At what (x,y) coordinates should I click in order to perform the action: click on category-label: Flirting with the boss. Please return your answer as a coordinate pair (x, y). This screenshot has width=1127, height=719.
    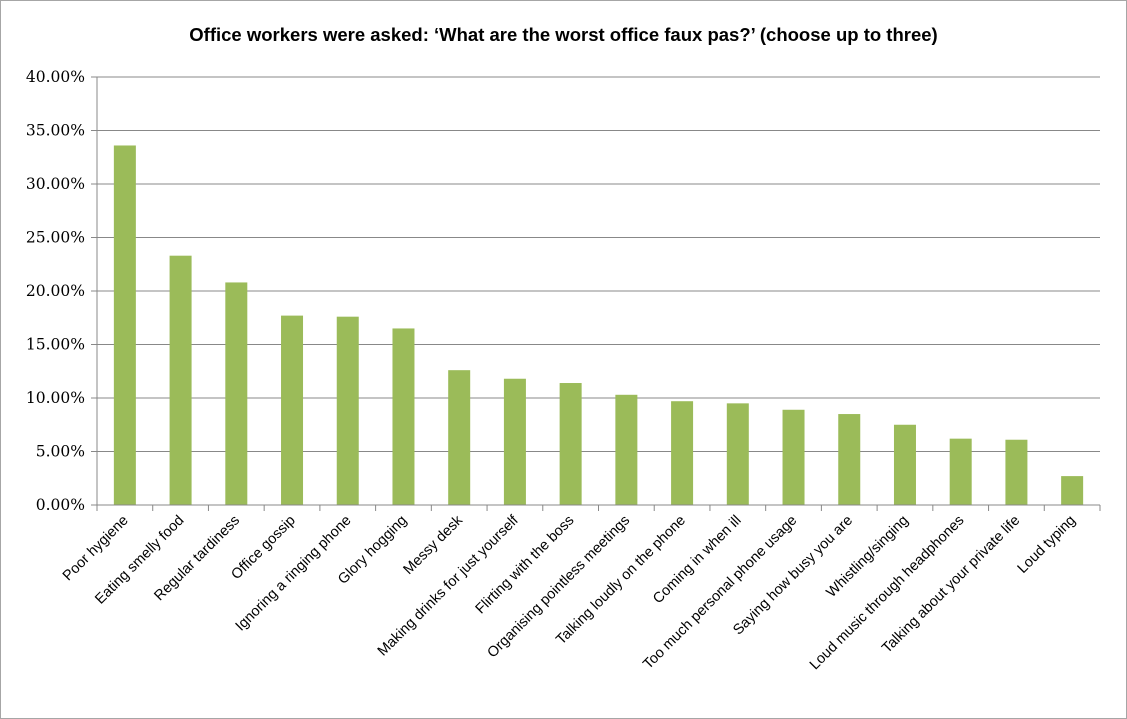
    Looking at the image, I should click on (525, 565).